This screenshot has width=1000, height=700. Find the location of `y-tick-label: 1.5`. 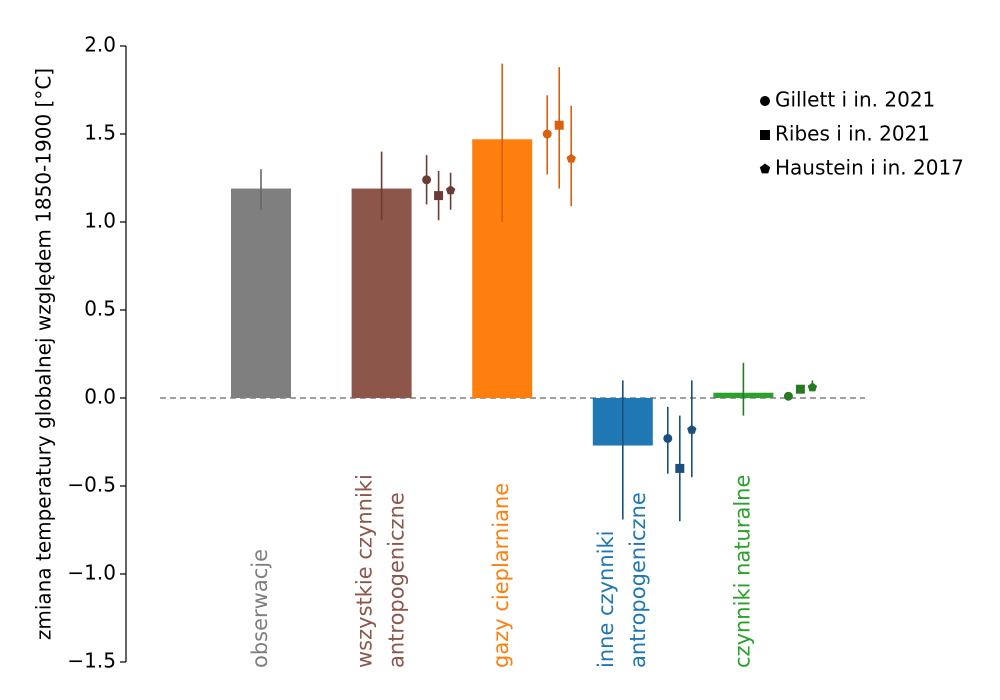

y-tick-label: 1.5 is located at coordinates (100, 133).